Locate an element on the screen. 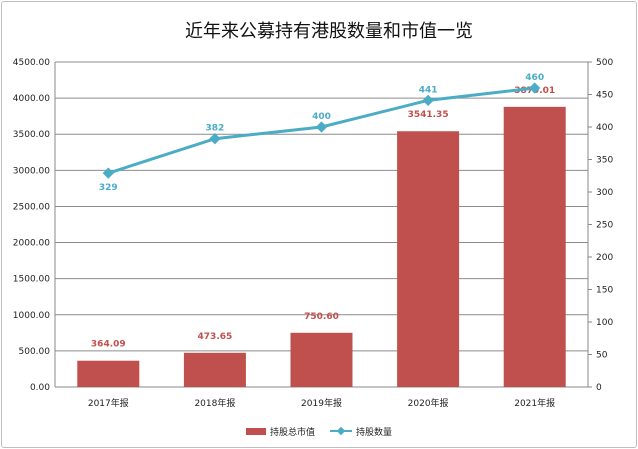 The image size is (638, 449). y-left-tick-label: 4000.00 is located at coordinates (31, 99).